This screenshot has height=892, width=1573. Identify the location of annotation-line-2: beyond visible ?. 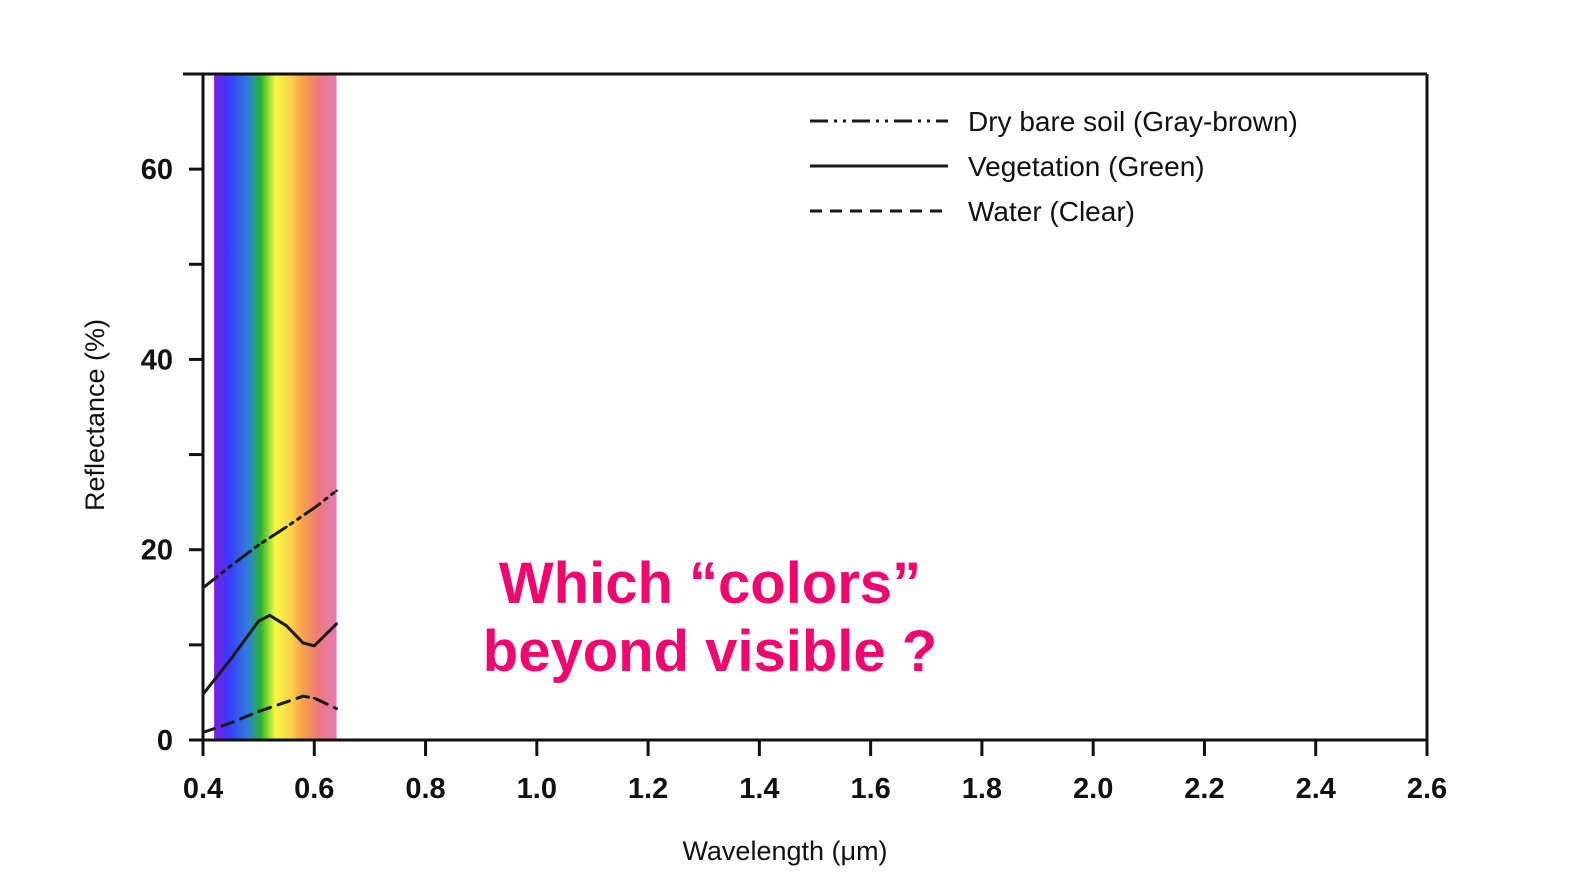
(710, 651).